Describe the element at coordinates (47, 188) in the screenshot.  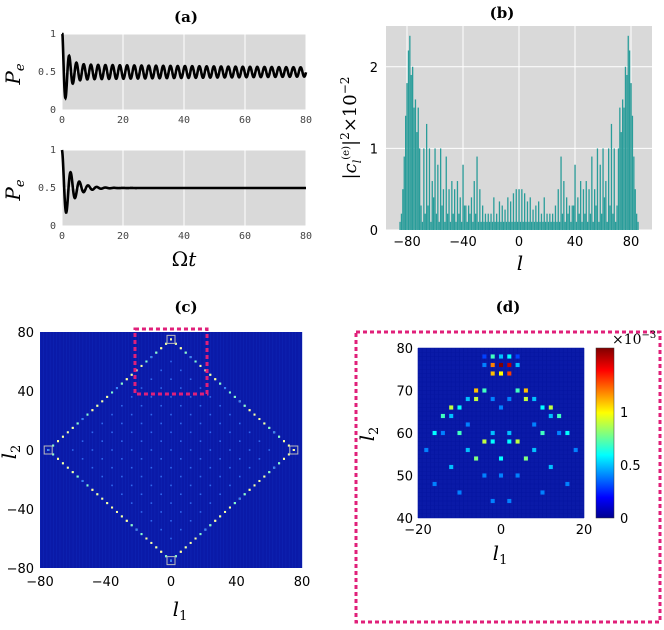
I see `y-tick-label: 0.5` at that location.